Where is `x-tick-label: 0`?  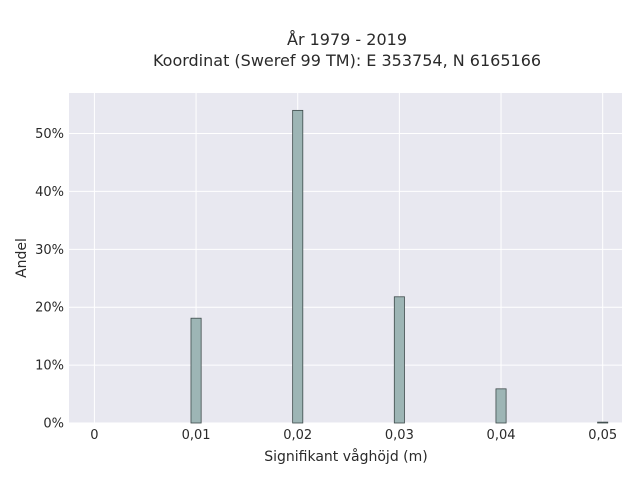 x-tick-label: 0 is located at coordinates (94, 435).